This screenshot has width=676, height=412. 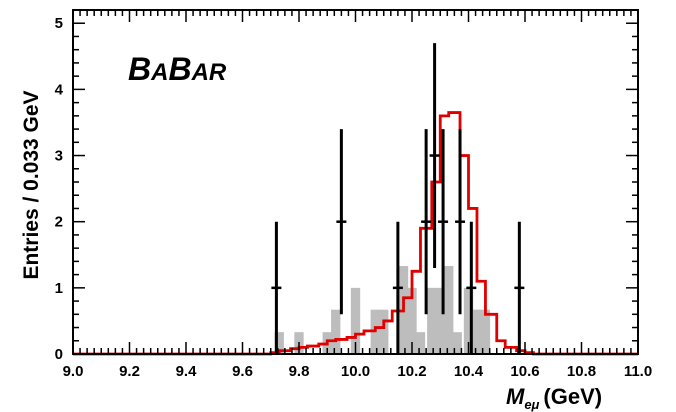 What do you see at coordinates (59, 23) in the screenshot?
I see `y-tick-label-5: 5` at bounding box center [59, 23].